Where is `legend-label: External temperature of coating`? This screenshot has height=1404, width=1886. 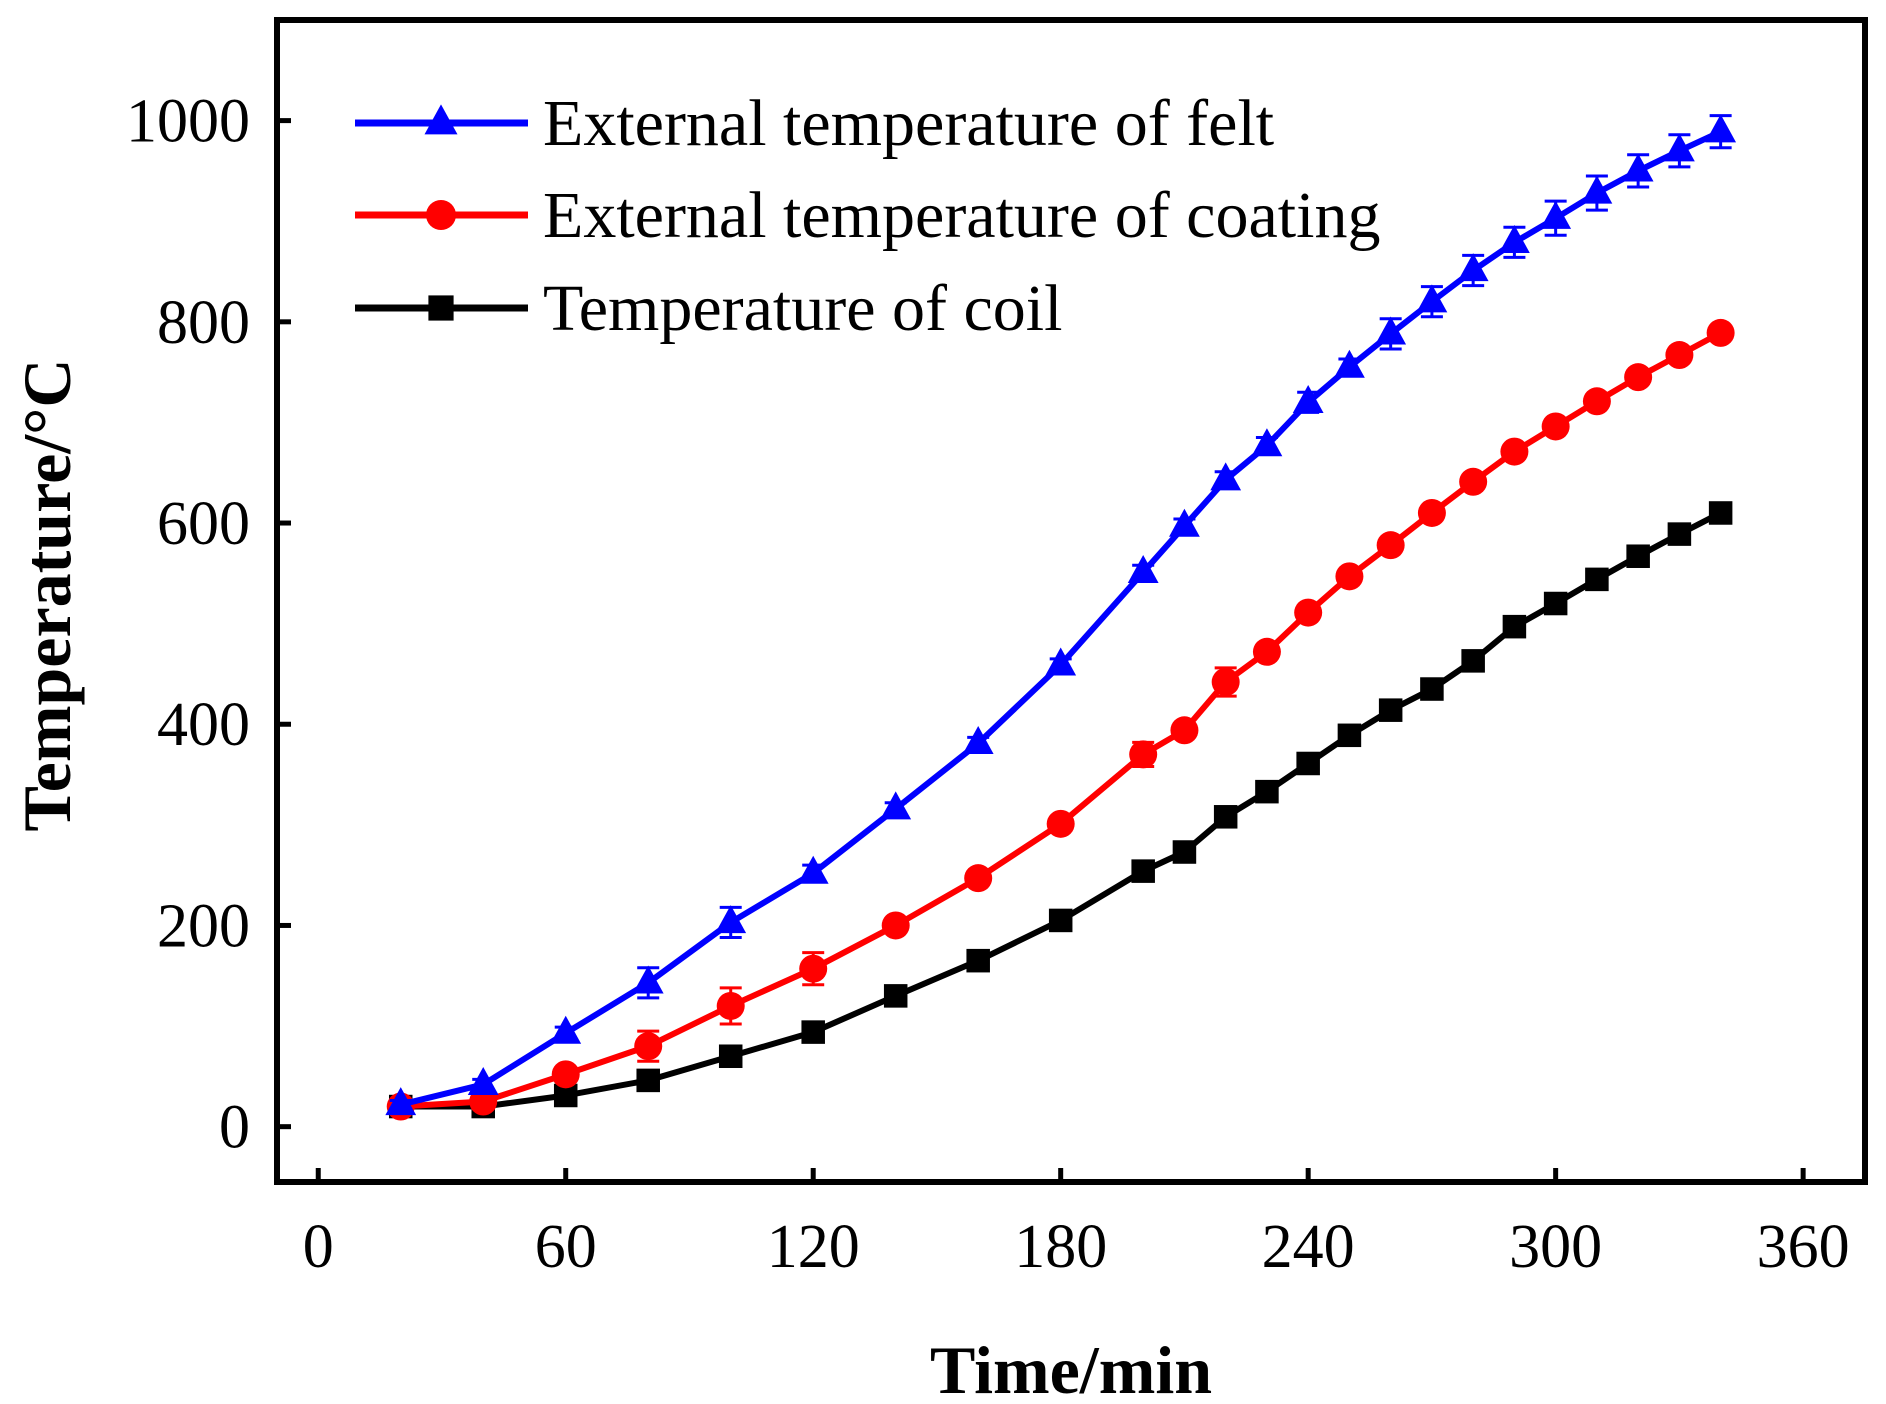 legend-label: External temperature of coating is located at coordinates (961, 215).